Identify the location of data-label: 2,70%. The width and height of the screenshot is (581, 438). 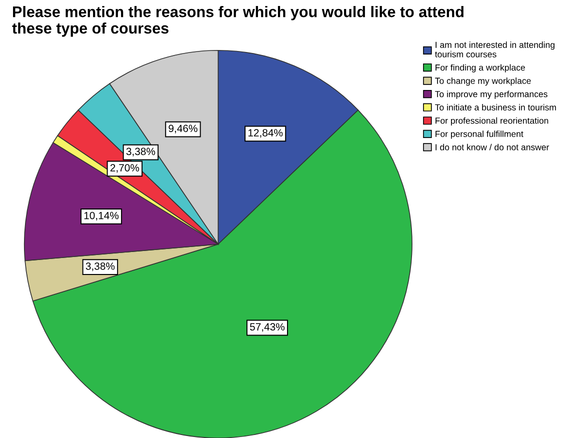
(125, 168).